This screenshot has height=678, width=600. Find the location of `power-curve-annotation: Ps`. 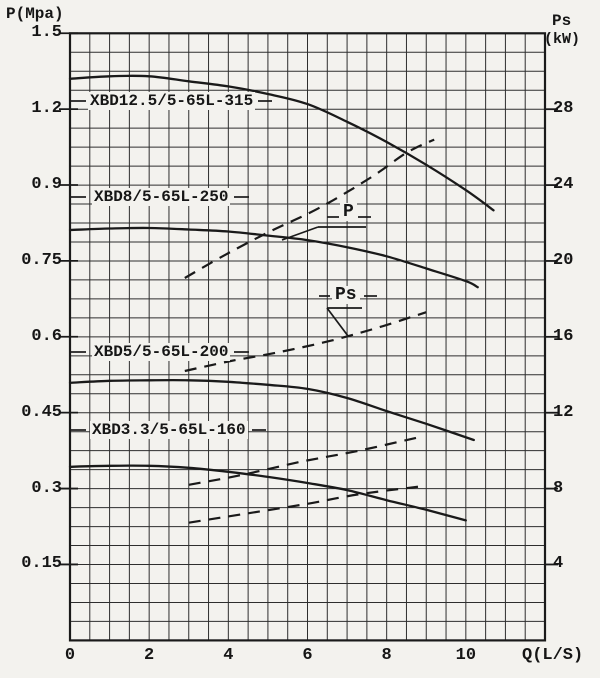

power-curve-annotation: Ps is located at coordinates (346, 295).